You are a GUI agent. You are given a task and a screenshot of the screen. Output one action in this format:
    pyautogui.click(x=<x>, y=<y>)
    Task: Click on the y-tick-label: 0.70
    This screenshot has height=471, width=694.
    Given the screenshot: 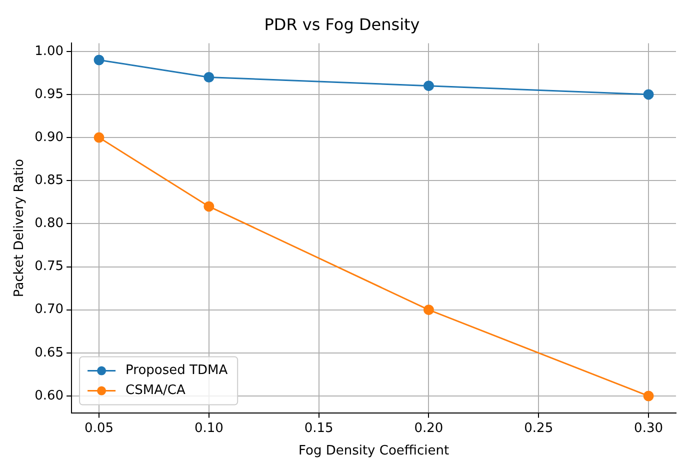 What is the action you would take?
    pyautogui.click(x=49, y=310)
    